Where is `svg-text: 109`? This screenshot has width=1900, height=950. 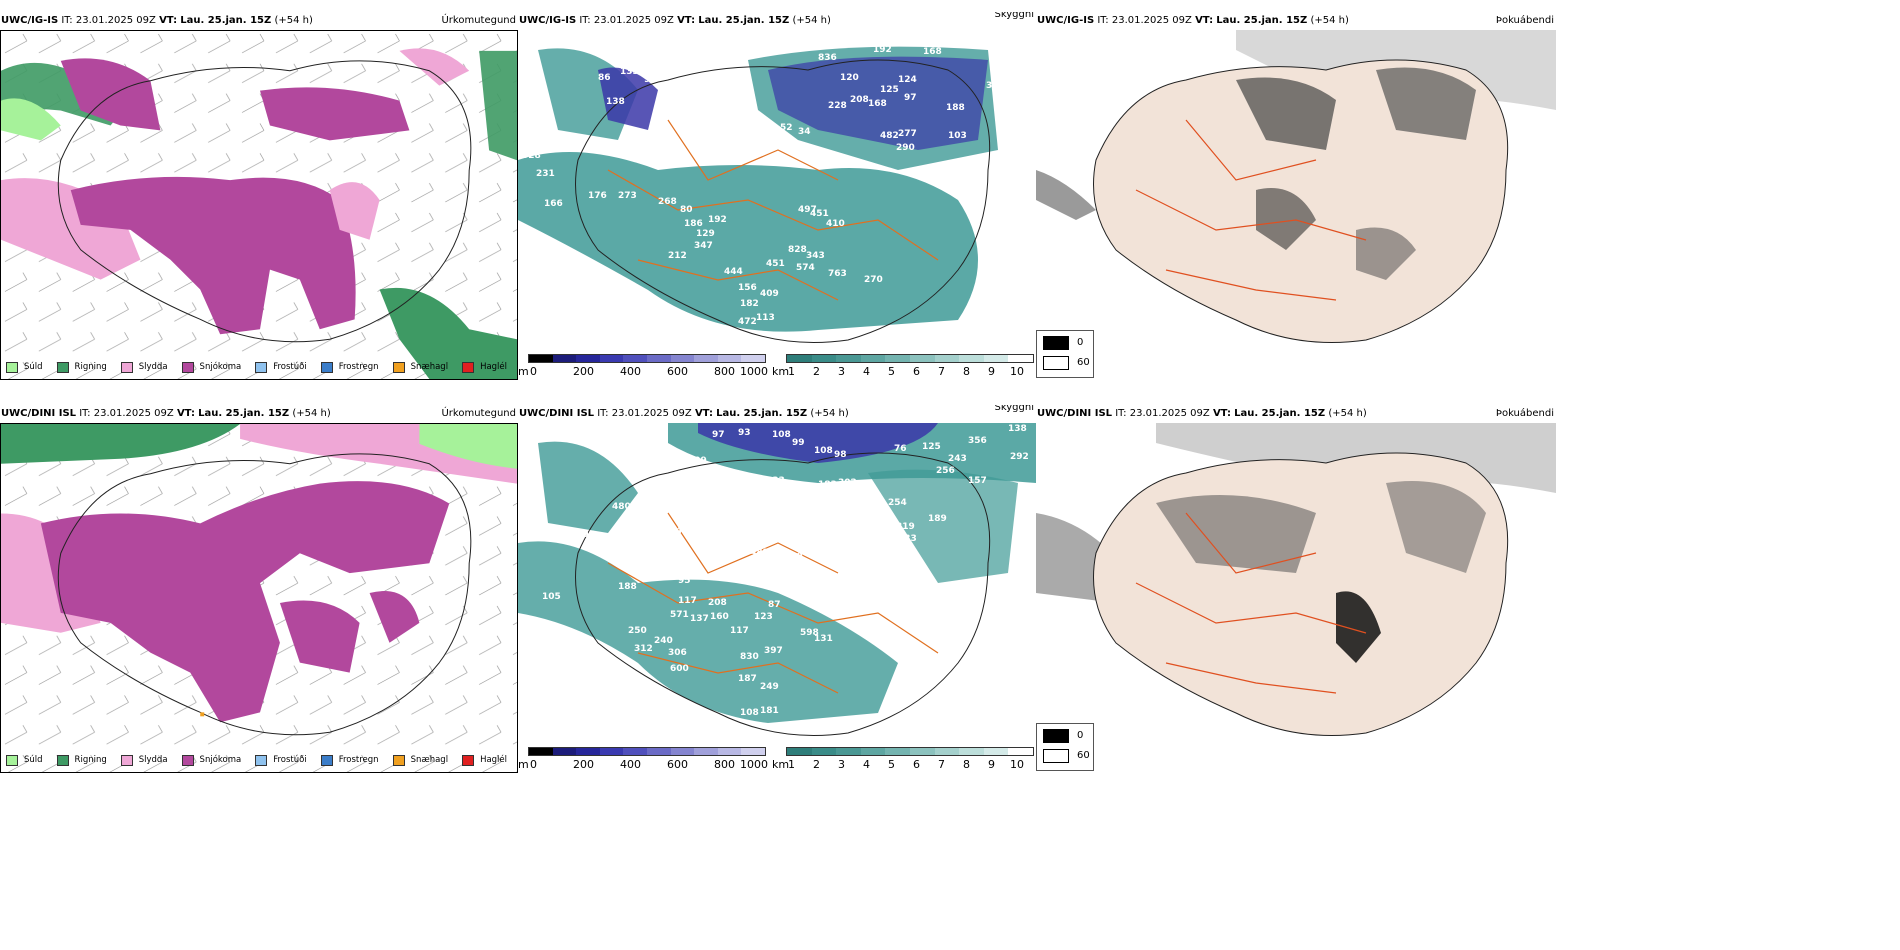 svg-text: 109 is located at coordinates (697, 461).